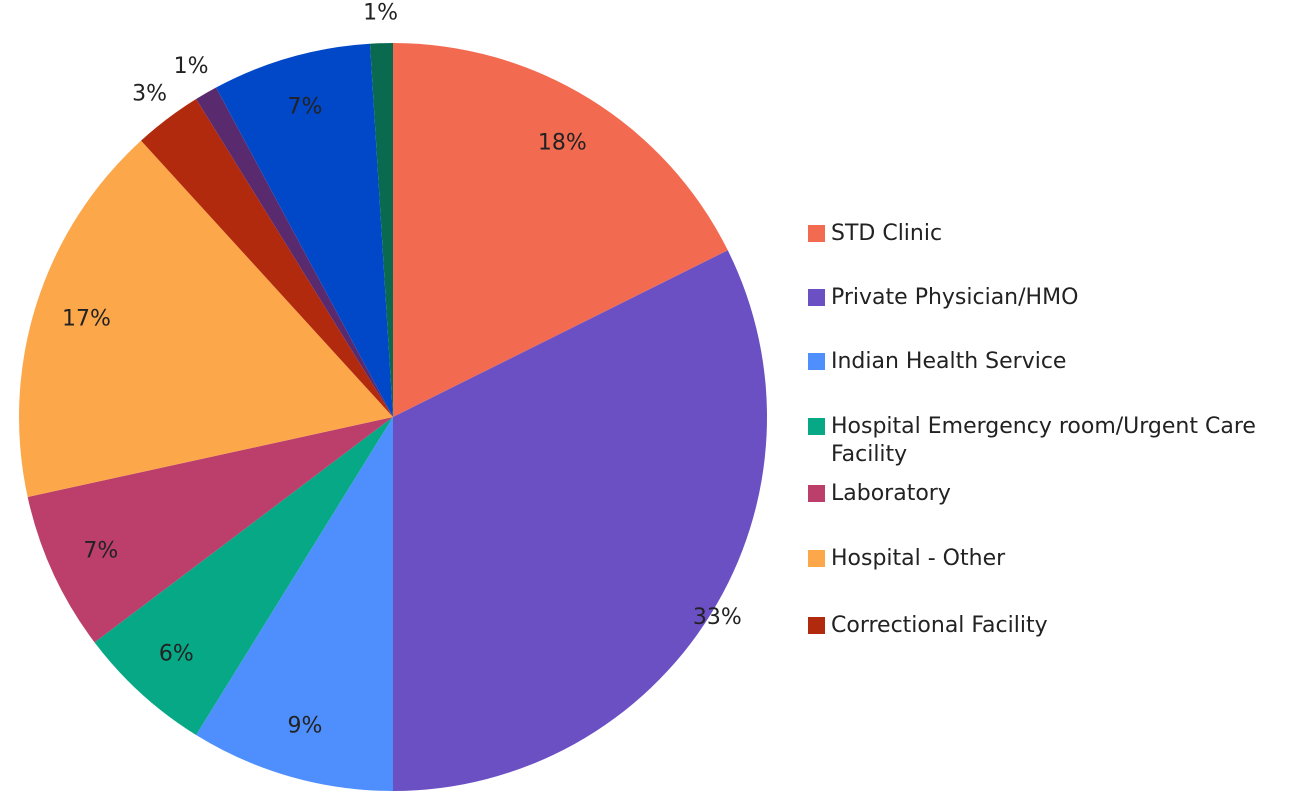 Image resolution: width=1311 pixels, height=792 pixels. I want to click on data-label: 17%, so click(86, 318).